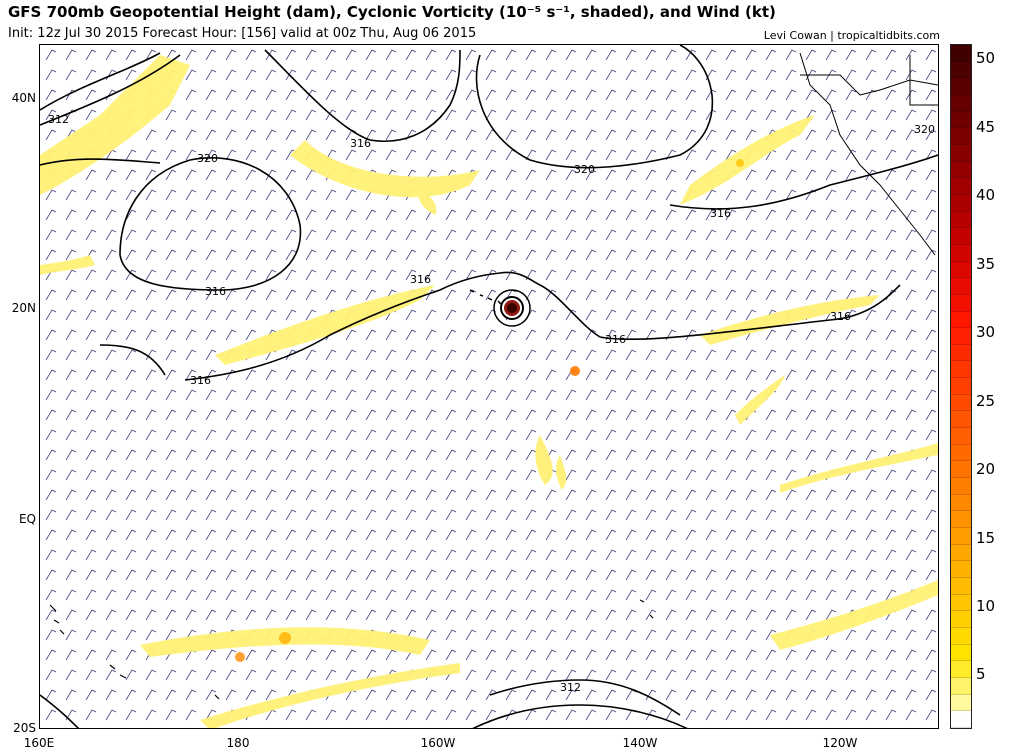 The image size is (1024, 755). What do you see at coordinates (512, 308) in the screenshot?
I see `vortex-center` at bounding box center [512, 308].